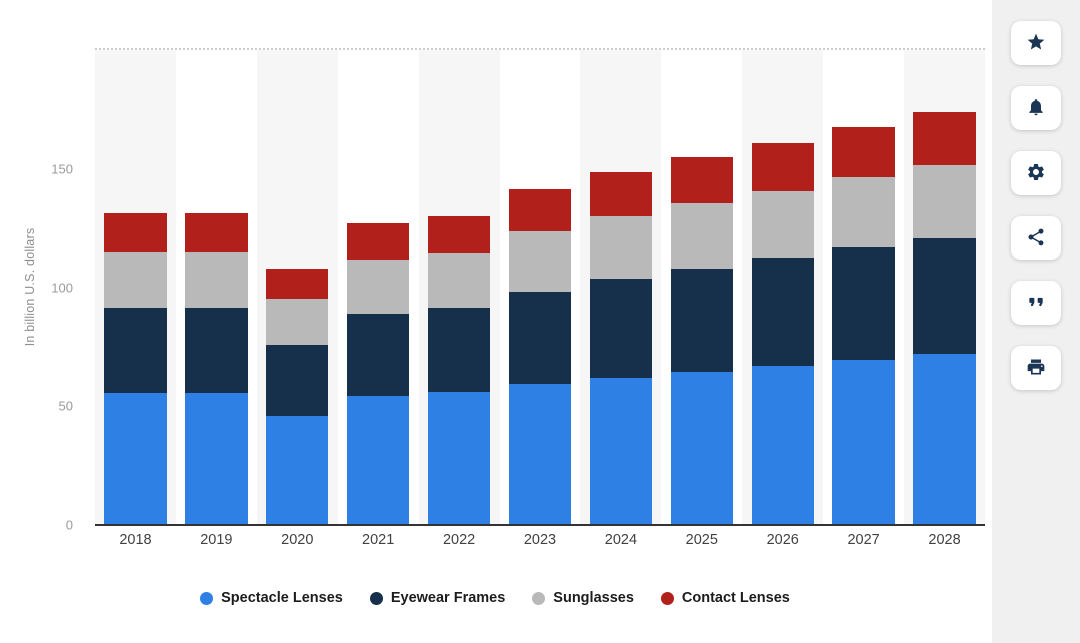  What do you see at coordinates (437, 598) in the screenshot?
I see `legend-item-eyewear-frames: Eyewear Frames` at bounding box center [437, 598].